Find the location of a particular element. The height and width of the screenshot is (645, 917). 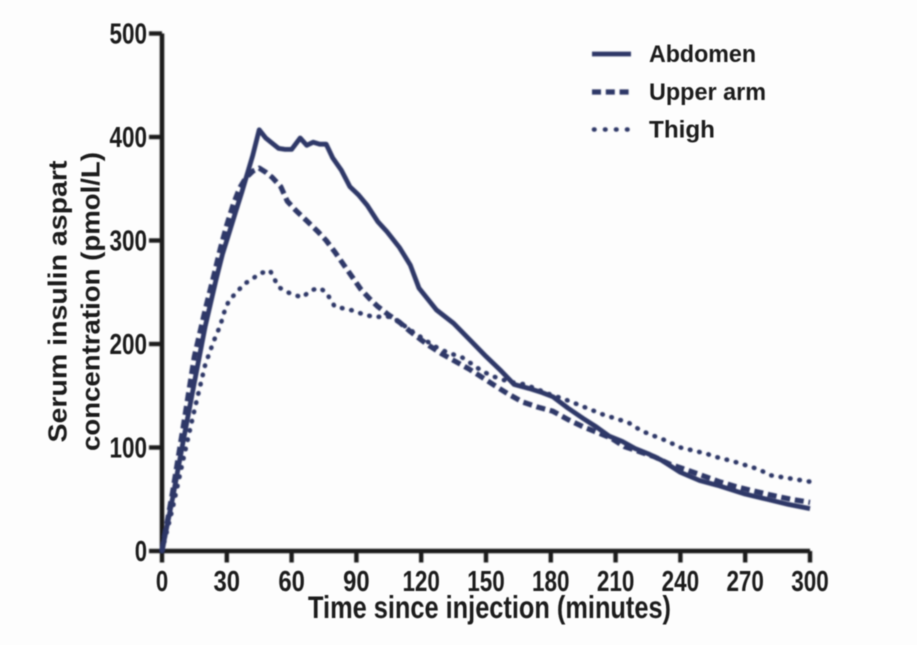

svg-text: 90 is located at coordinates (356, 582).